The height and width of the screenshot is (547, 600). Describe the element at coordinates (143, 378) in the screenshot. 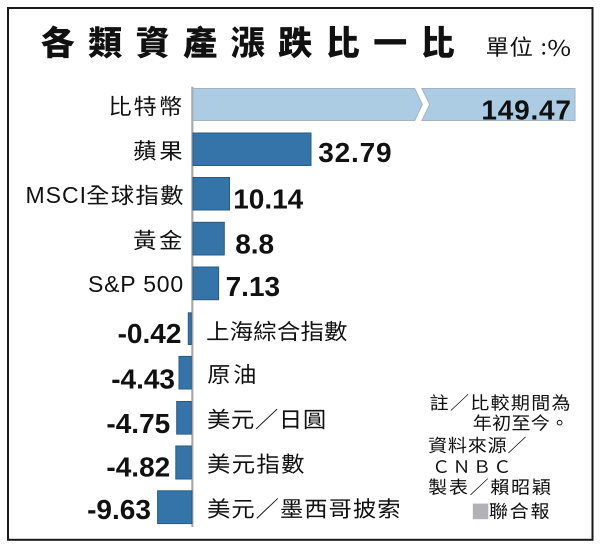

I see `svg-text: -4.43` at that location.